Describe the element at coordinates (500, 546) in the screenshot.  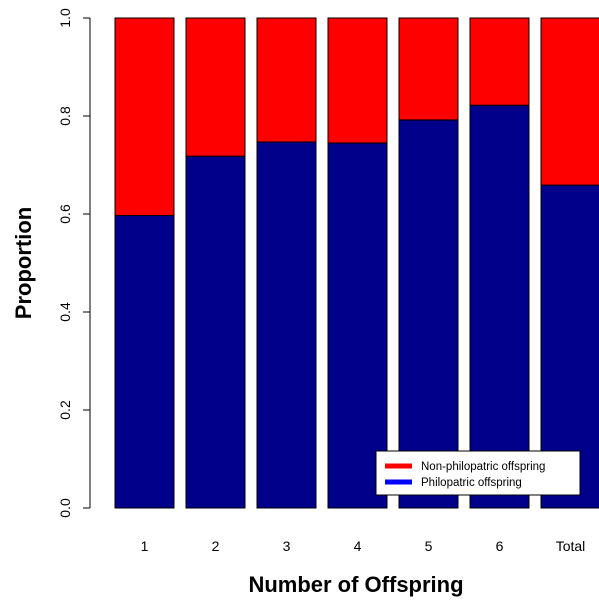
I see `x-tick-label: 6` at that location.